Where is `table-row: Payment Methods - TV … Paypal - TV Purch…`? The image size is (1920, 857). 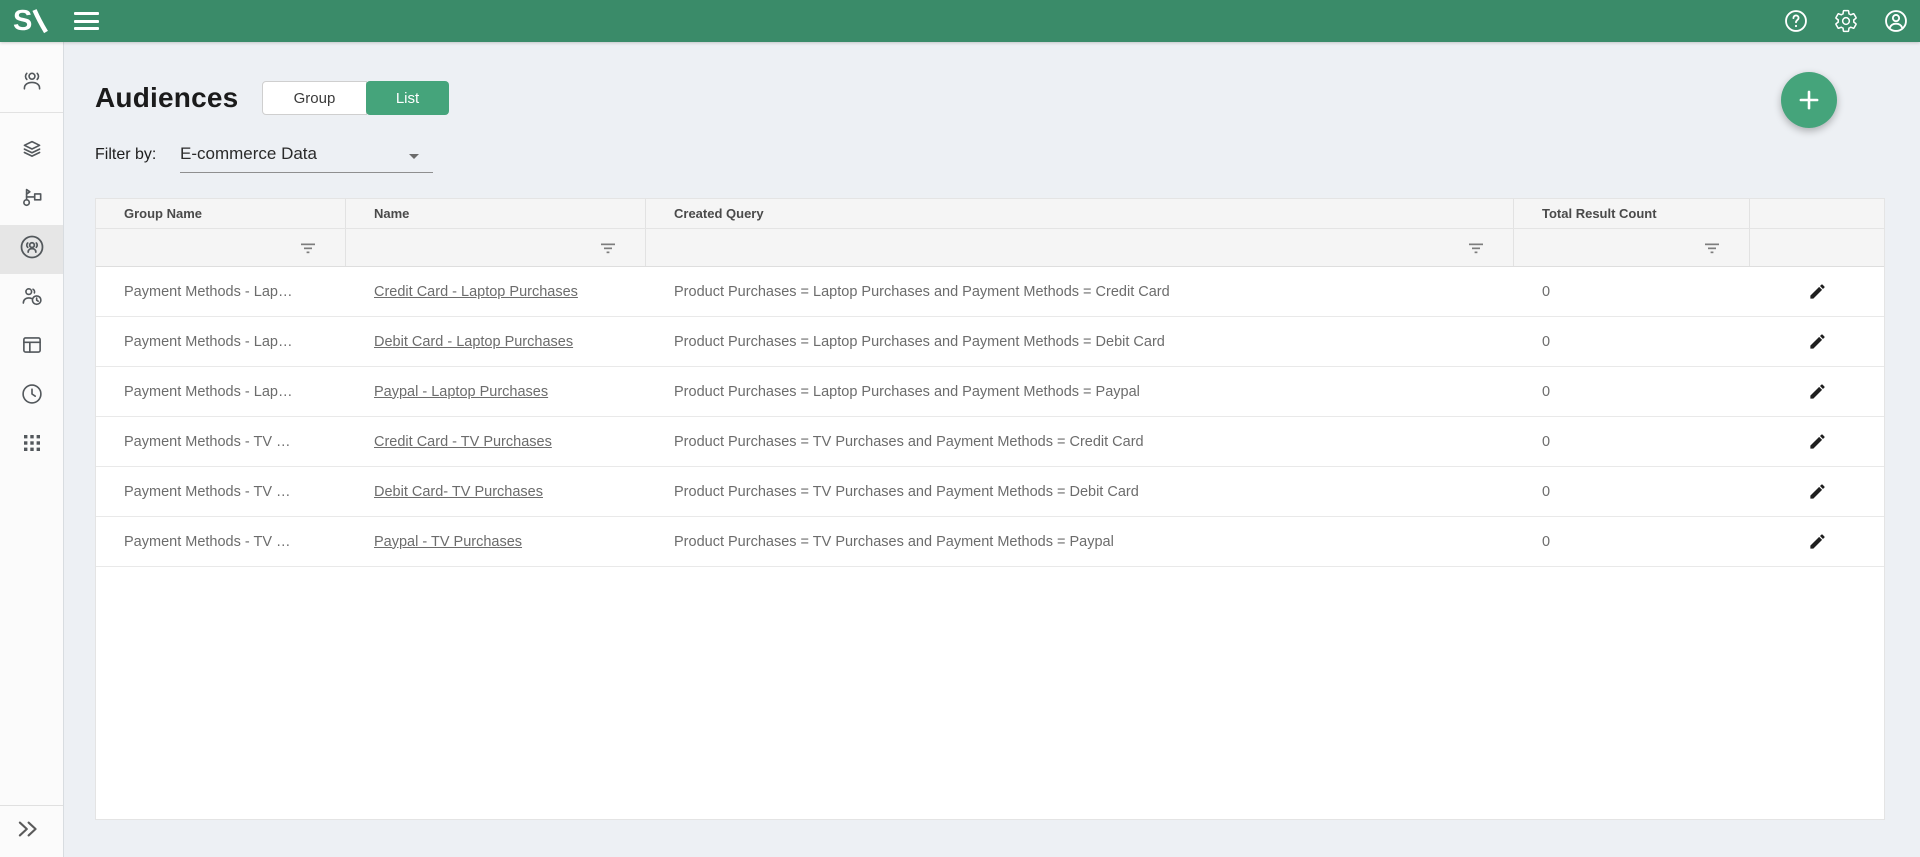 table-row: Payment Methods - TV … Paypal - TV Purch… is located at coordinates (990, 542).